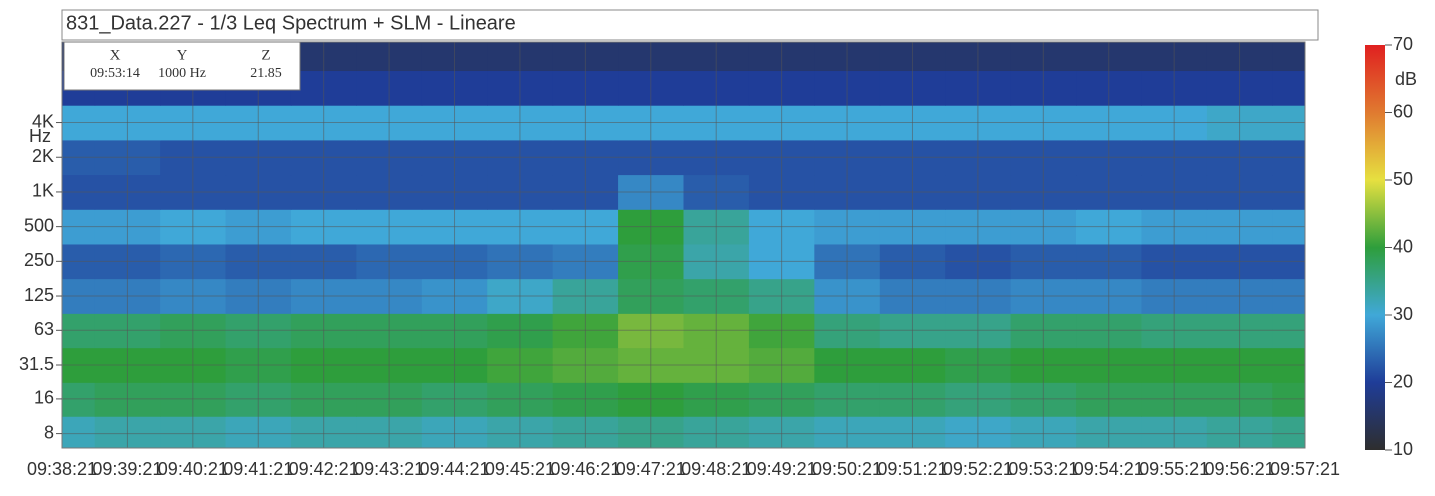 The image size is (1435, 496). I want to click on y-tick-label: 125, so click(39, 295).